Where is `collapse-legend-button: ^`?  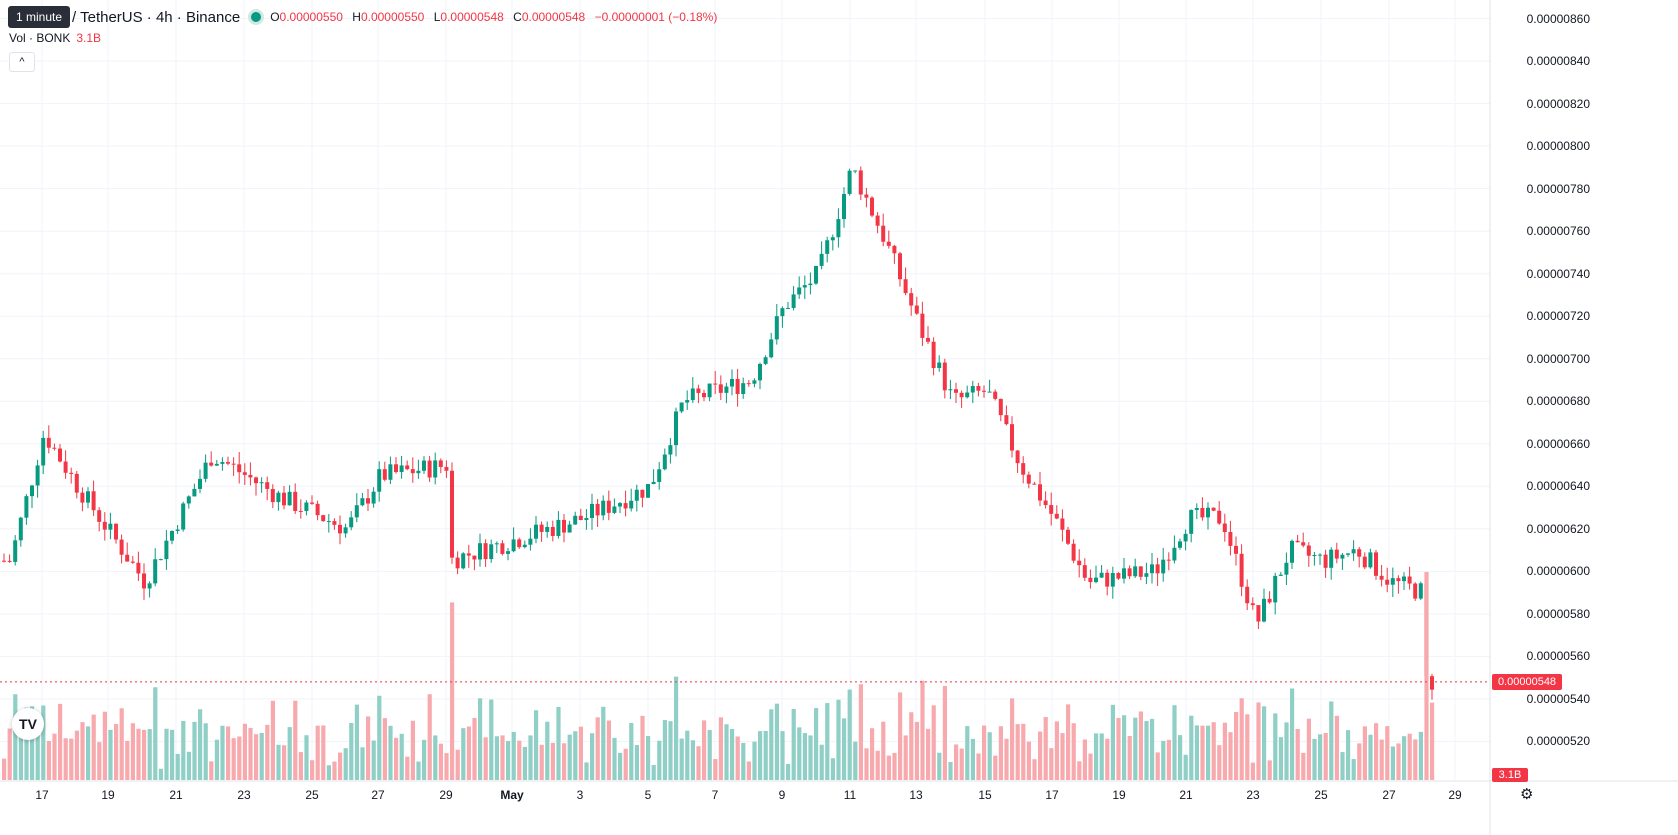 collapse-legend-button: ^ is located at coordinates (22, 62).